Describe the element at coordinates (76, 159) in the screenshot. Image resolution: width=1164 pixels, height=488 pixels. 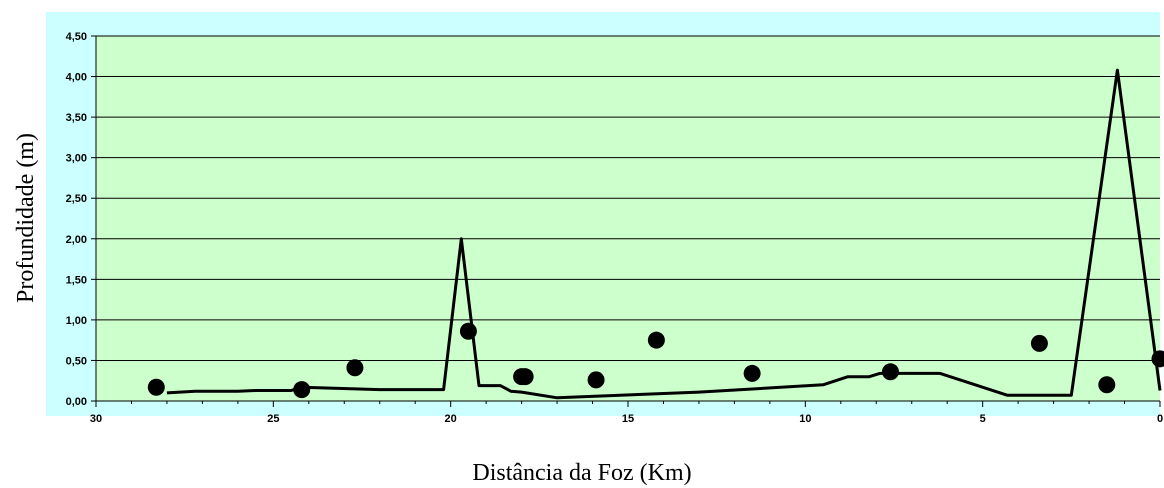
I see `y-tick-label: 3,00` at that location.